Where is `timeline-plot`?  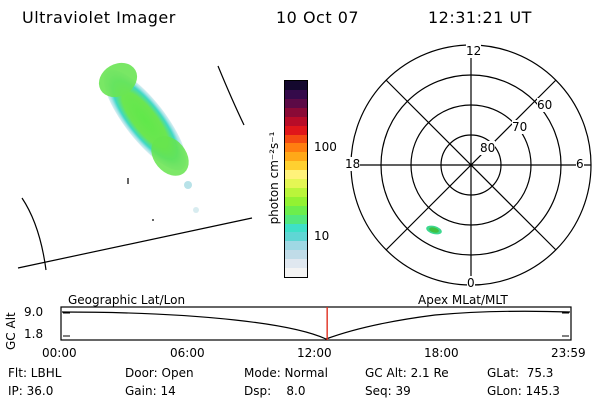 timeline-plot is located at coordinates (316, 323).